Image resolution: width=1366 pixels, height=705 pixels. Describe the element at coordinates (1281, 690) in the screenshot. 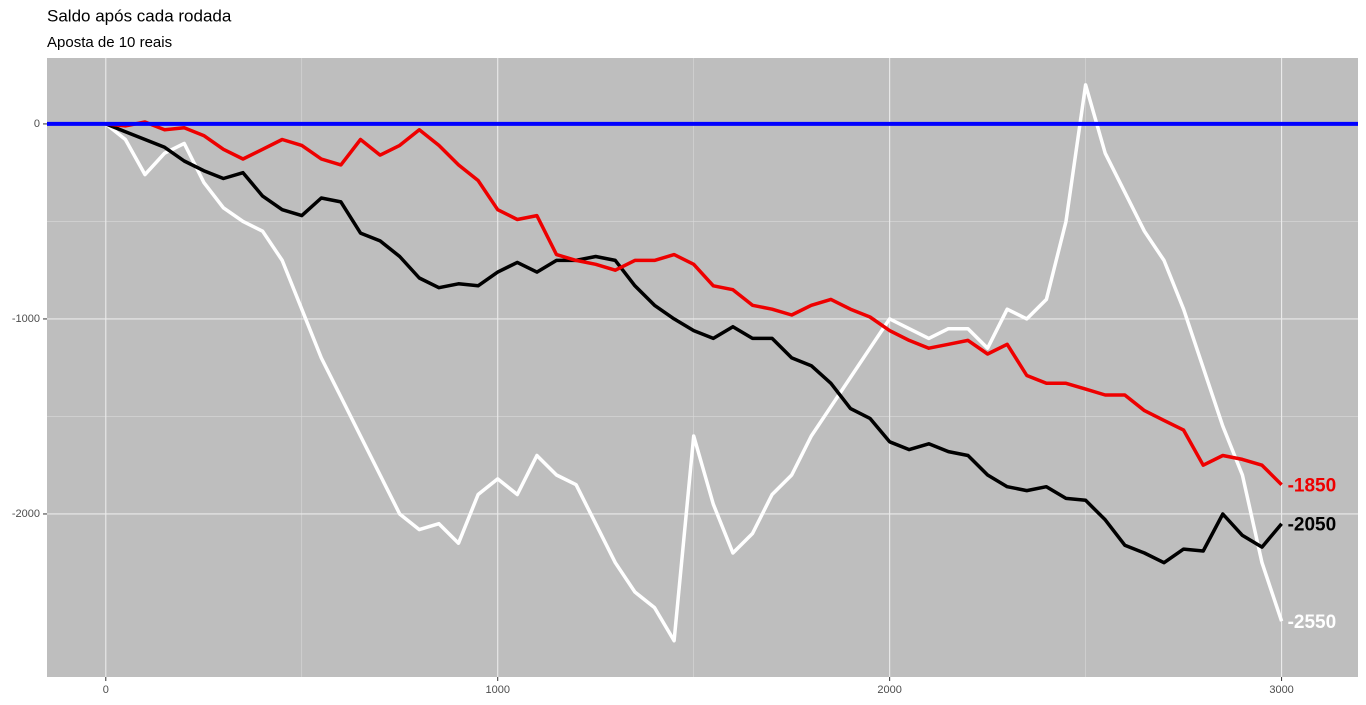

I see `x-tick-label: 3000` at that location.